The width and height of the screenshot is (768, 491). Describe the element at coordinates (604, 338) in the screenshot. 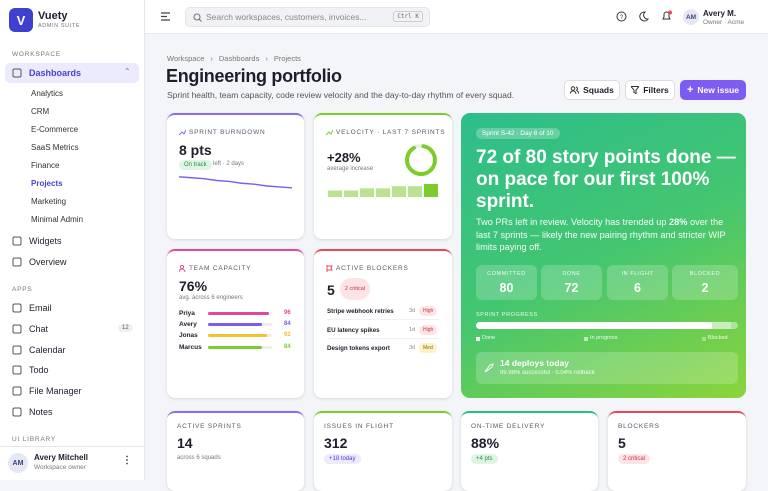

I see `legend-label: In progress` at that location.